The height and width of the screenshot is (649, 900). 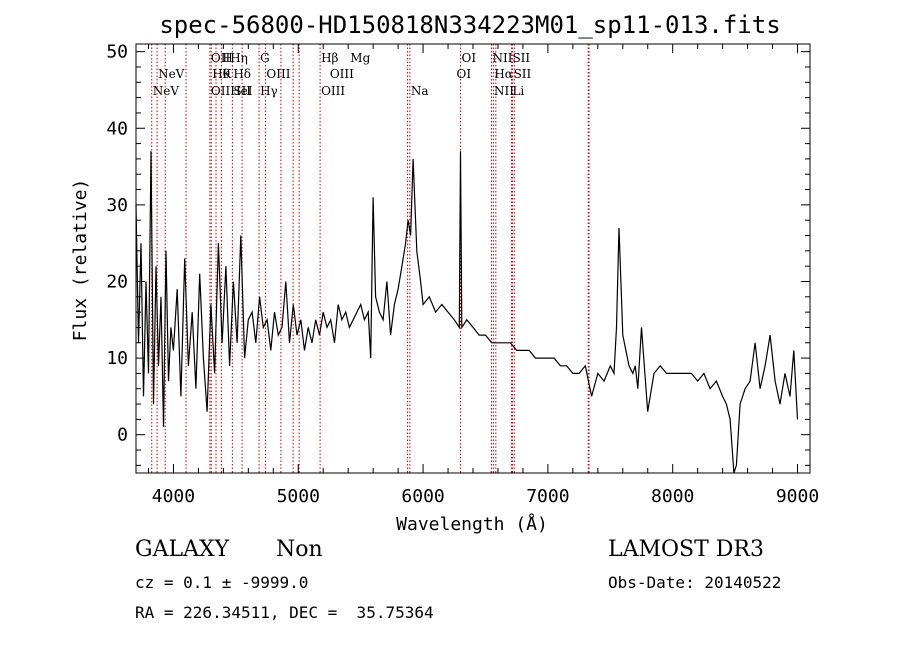 What do you see at coordinates (360, 58) in the screenshot?
I see `line-label: Mg` at bounding box center [360, 58].